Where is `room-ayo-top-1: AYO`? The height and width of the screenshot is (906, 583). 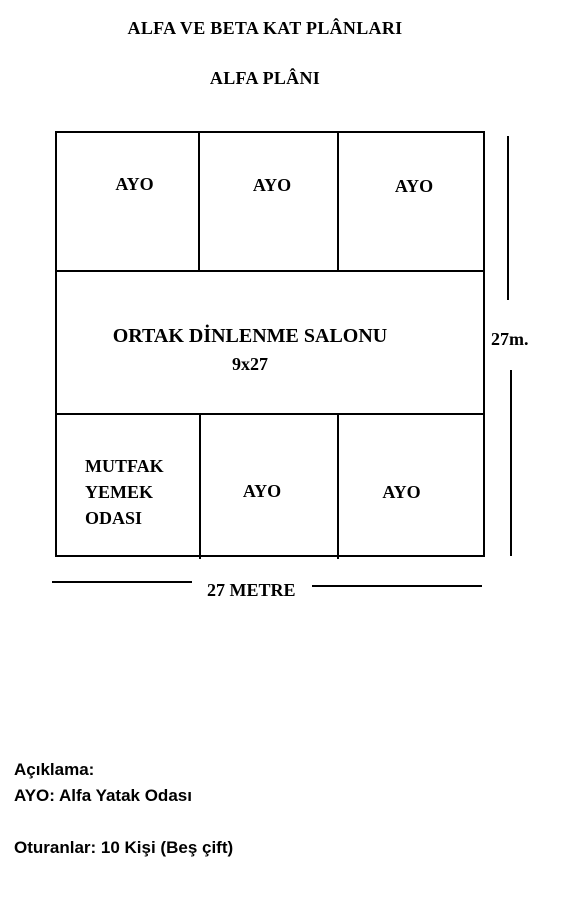 room-ayo-top-1: AYO is located at coordinates (134, 184).